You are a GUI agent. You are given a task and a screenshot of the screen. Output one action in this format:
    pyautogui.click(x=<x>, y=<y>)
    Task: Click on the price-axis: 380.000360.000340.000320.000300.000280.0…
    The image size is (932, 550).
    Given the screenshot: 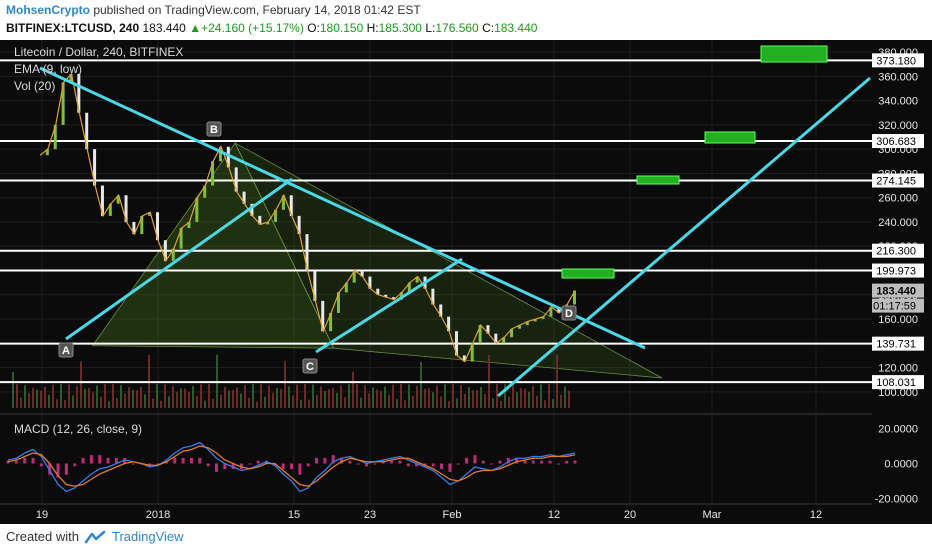 What is the action you would take?
    pyautogui.click(x=902, y=273)
    